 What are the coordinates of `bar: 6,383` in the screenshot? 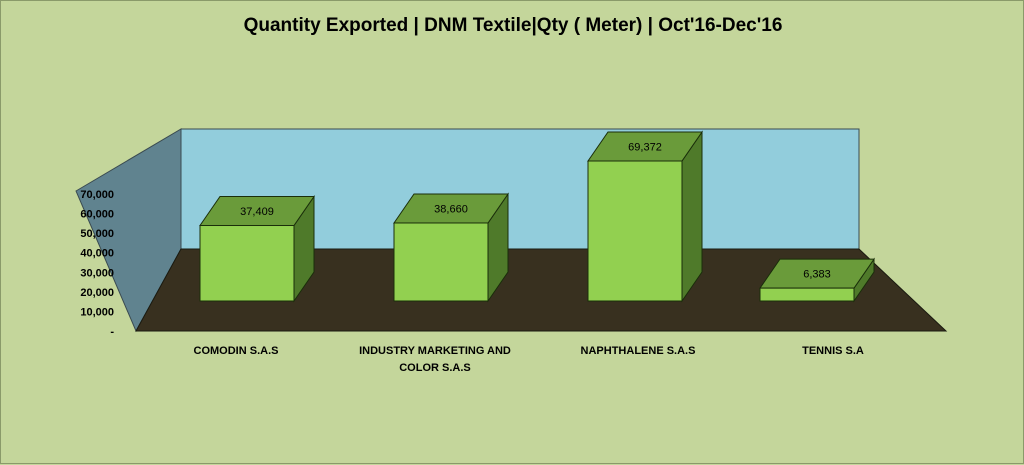 It's located at (817, 280).